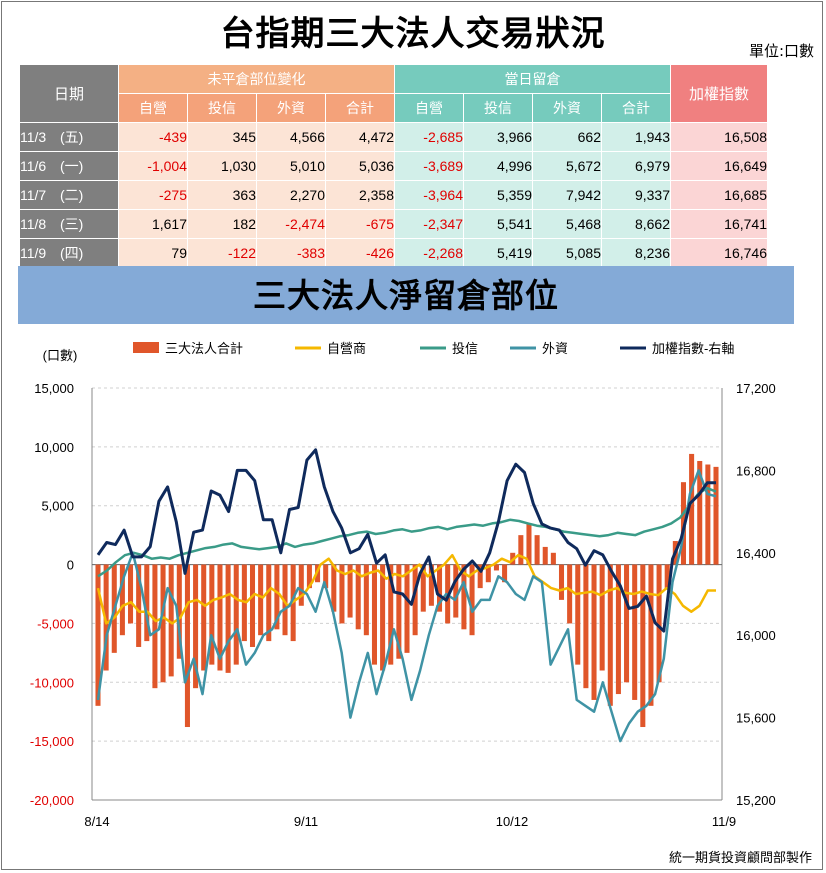  I want to click on row-date: 11/8 (三), so click(69, 224).